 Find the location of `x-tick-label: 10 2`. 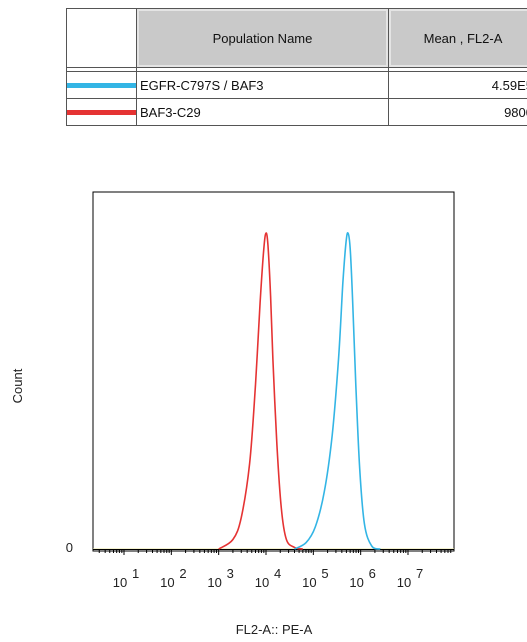

x-tick-label: 10 2 is located at coordinates (173, 578).